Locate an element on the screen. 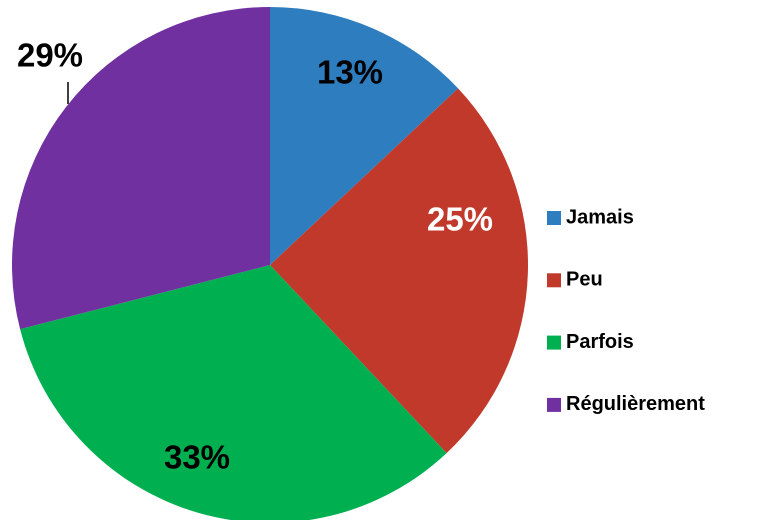 The image size is (766, 520). data-label: 25% is located at coordinates (460, 219).